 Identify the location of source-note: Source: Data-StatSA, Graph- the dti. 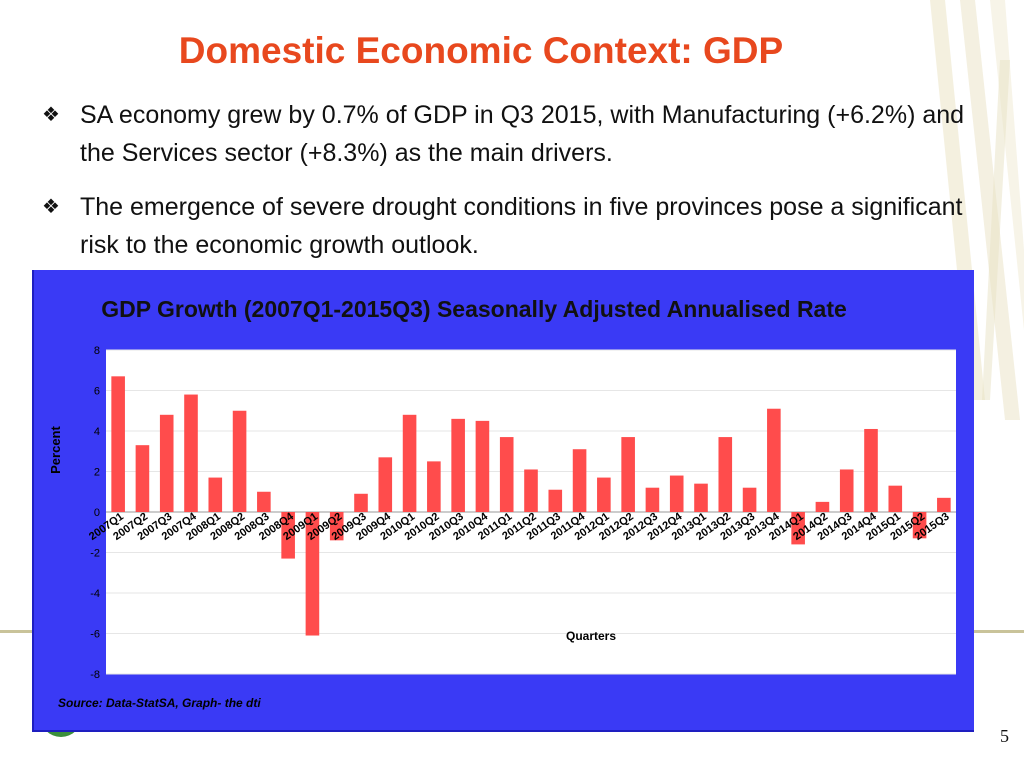
(159, 703).